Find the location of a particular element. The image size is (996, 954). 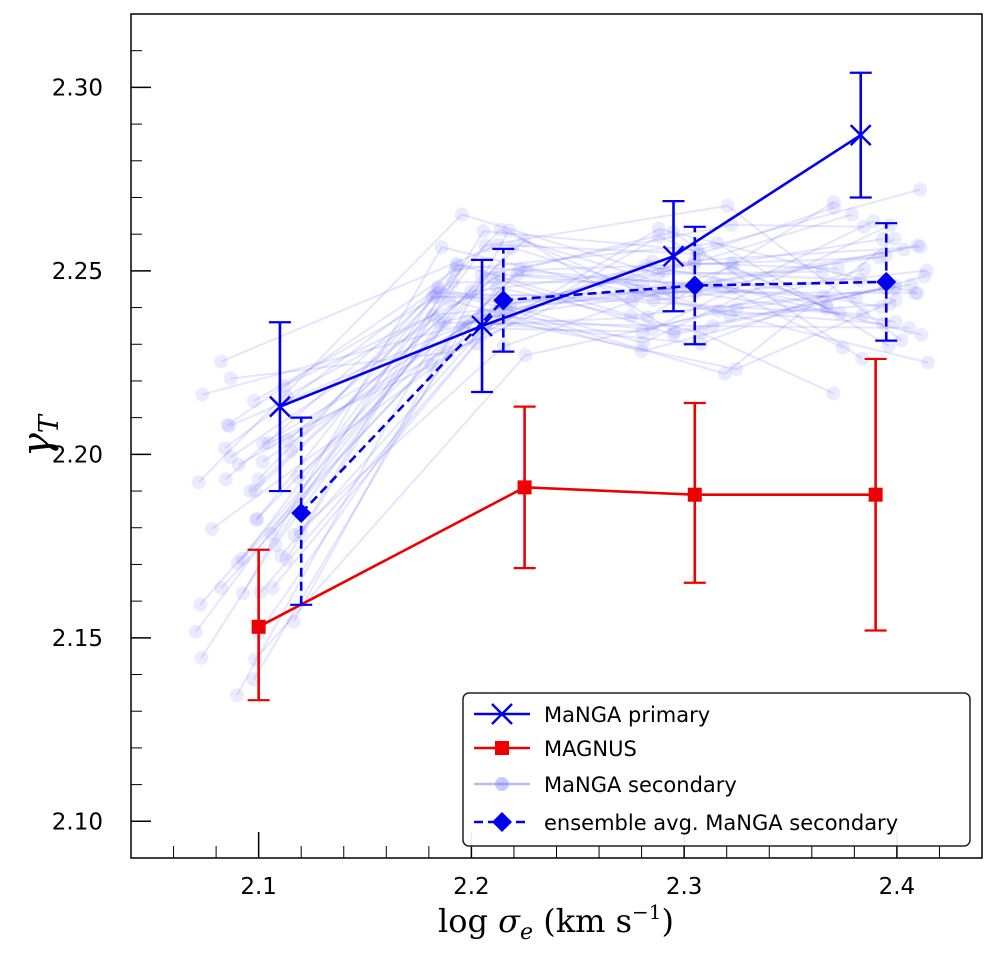

y-axis-label: γT is located at coordinates (39, 435).